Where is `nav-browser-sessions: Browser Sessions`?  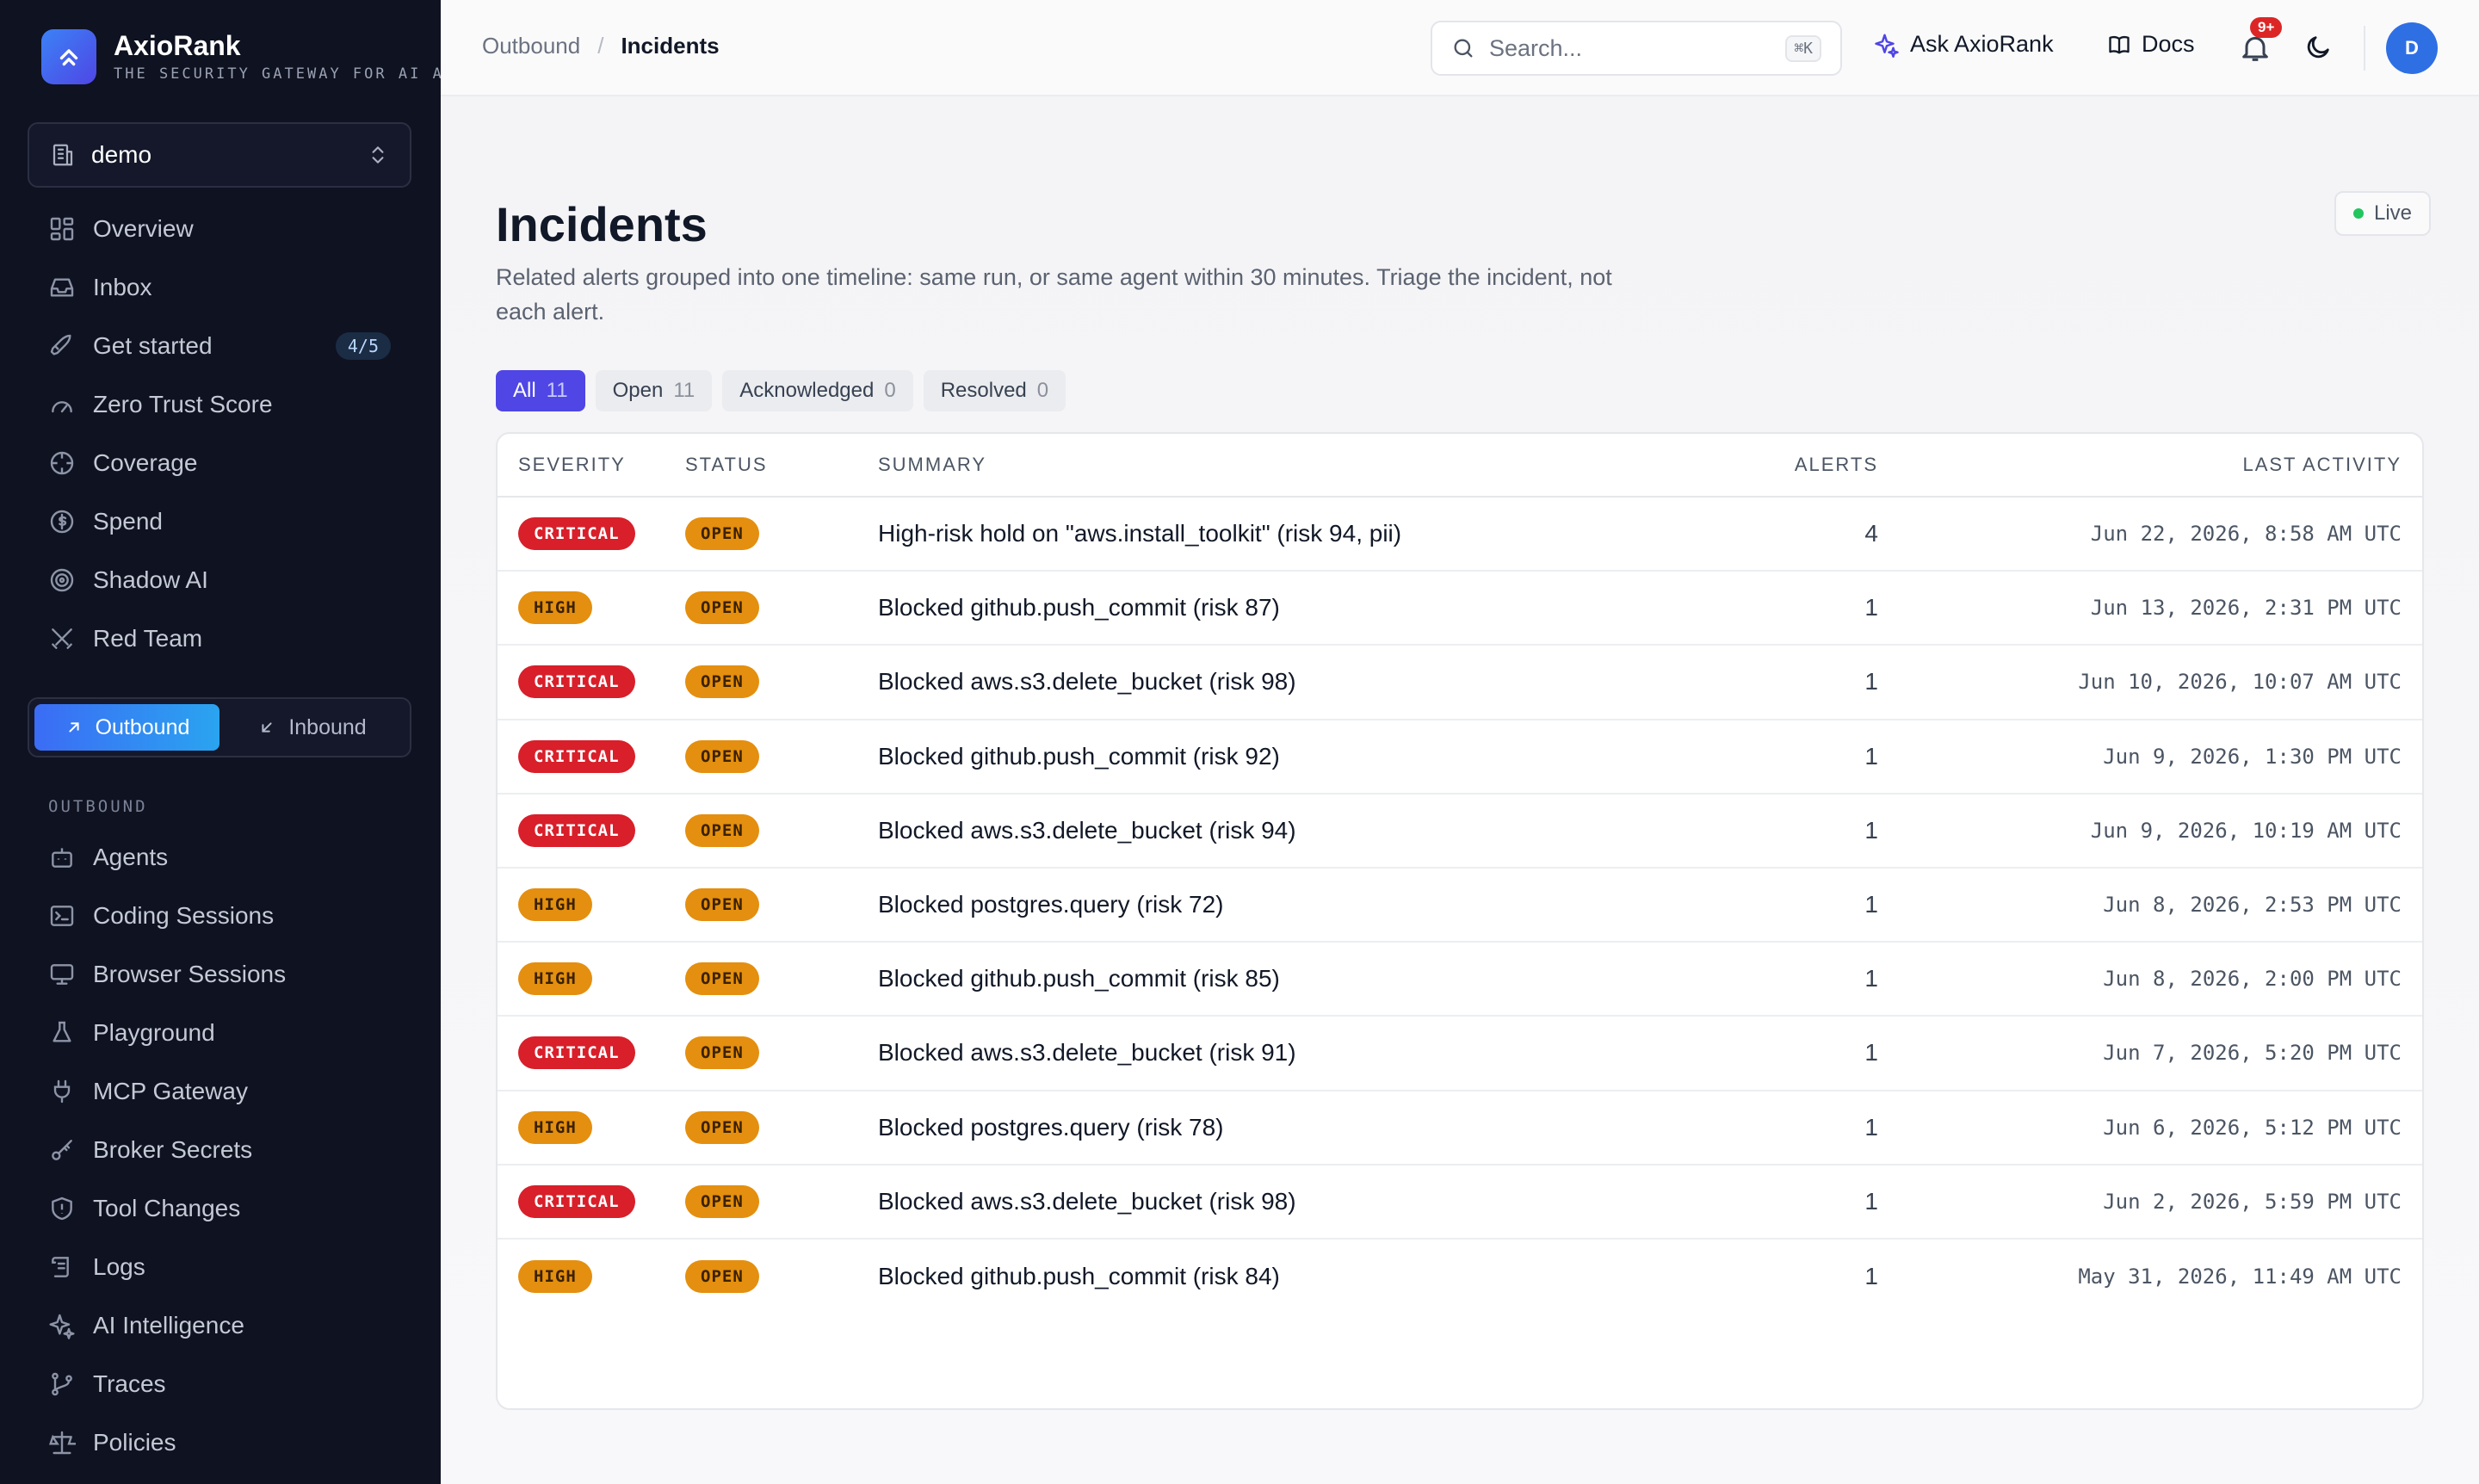
nav-browser-sessions: Browser Sessions is located at coordinates (219, 974).